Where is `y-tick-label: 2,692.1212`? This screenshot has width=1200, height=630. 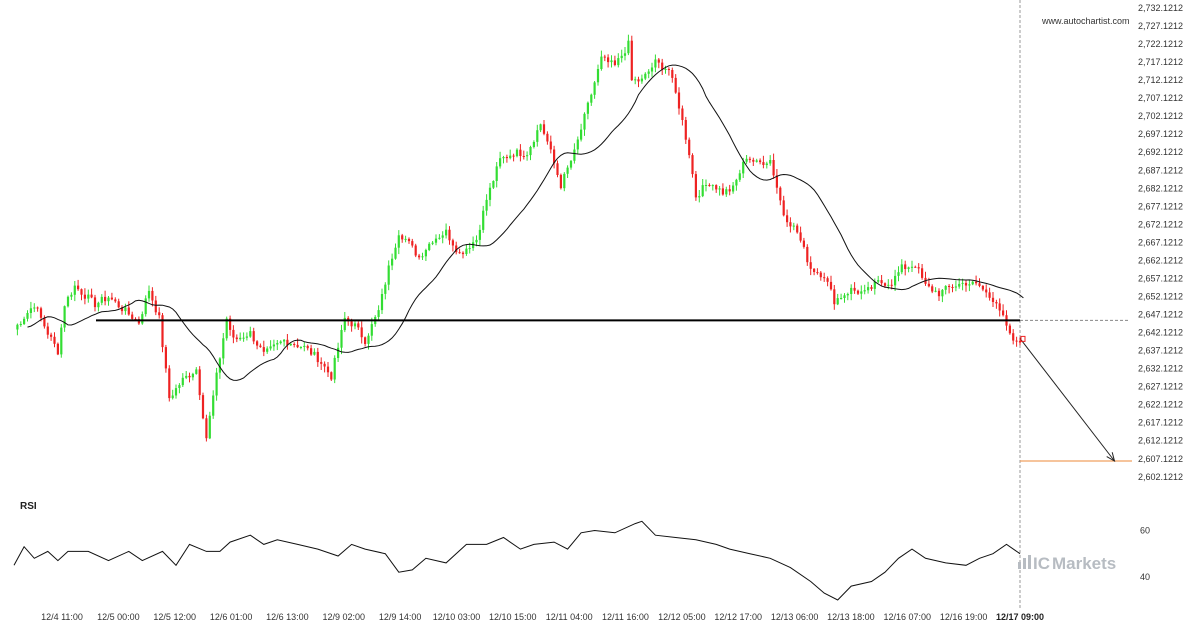
y-tick-label: 2,692.1212 is located at coordinates (1160, 152).